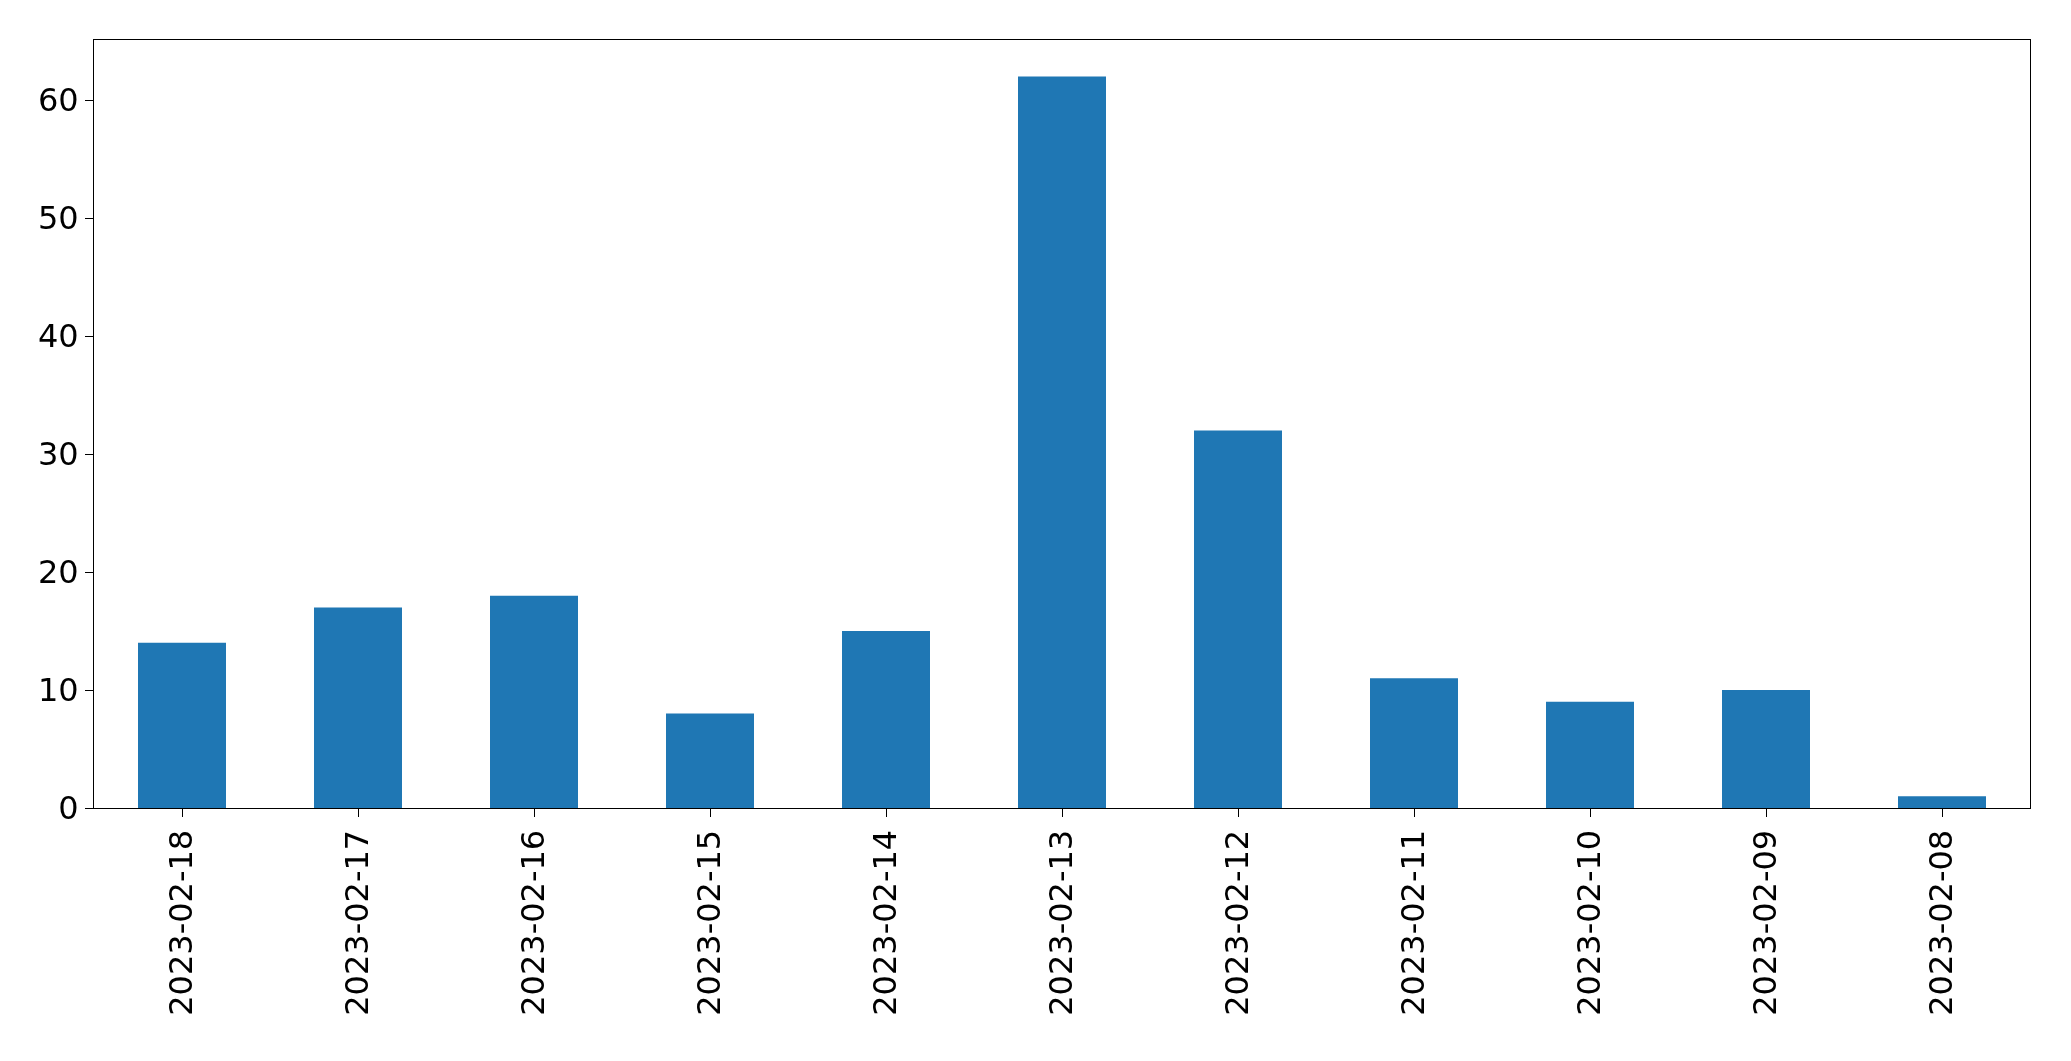 This screenshot has width=2071, height=1061. I want to click on x-tick-label: 2023-02-09, so click(1765, 922).